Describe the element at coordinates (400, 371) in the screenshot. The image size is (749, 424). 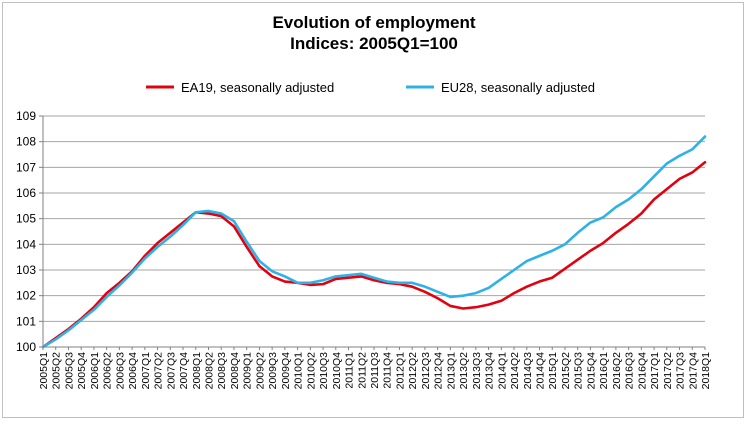
I see `x-tick-label: 2012Q1` at that location.